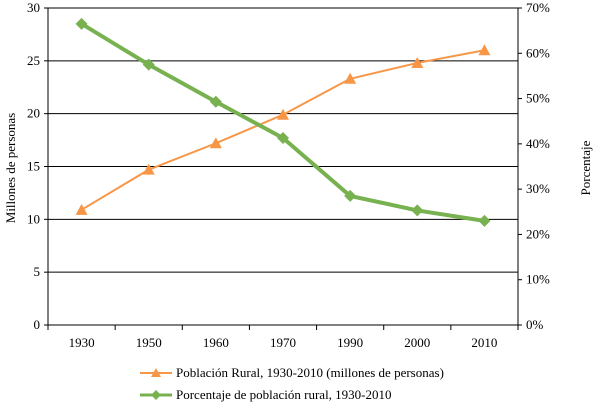 This screenshot has height=408, width=597. I want to click on x-axis-ticks: 1930 1950 1960 1970 1990 2000 2010, so click(283, 337).